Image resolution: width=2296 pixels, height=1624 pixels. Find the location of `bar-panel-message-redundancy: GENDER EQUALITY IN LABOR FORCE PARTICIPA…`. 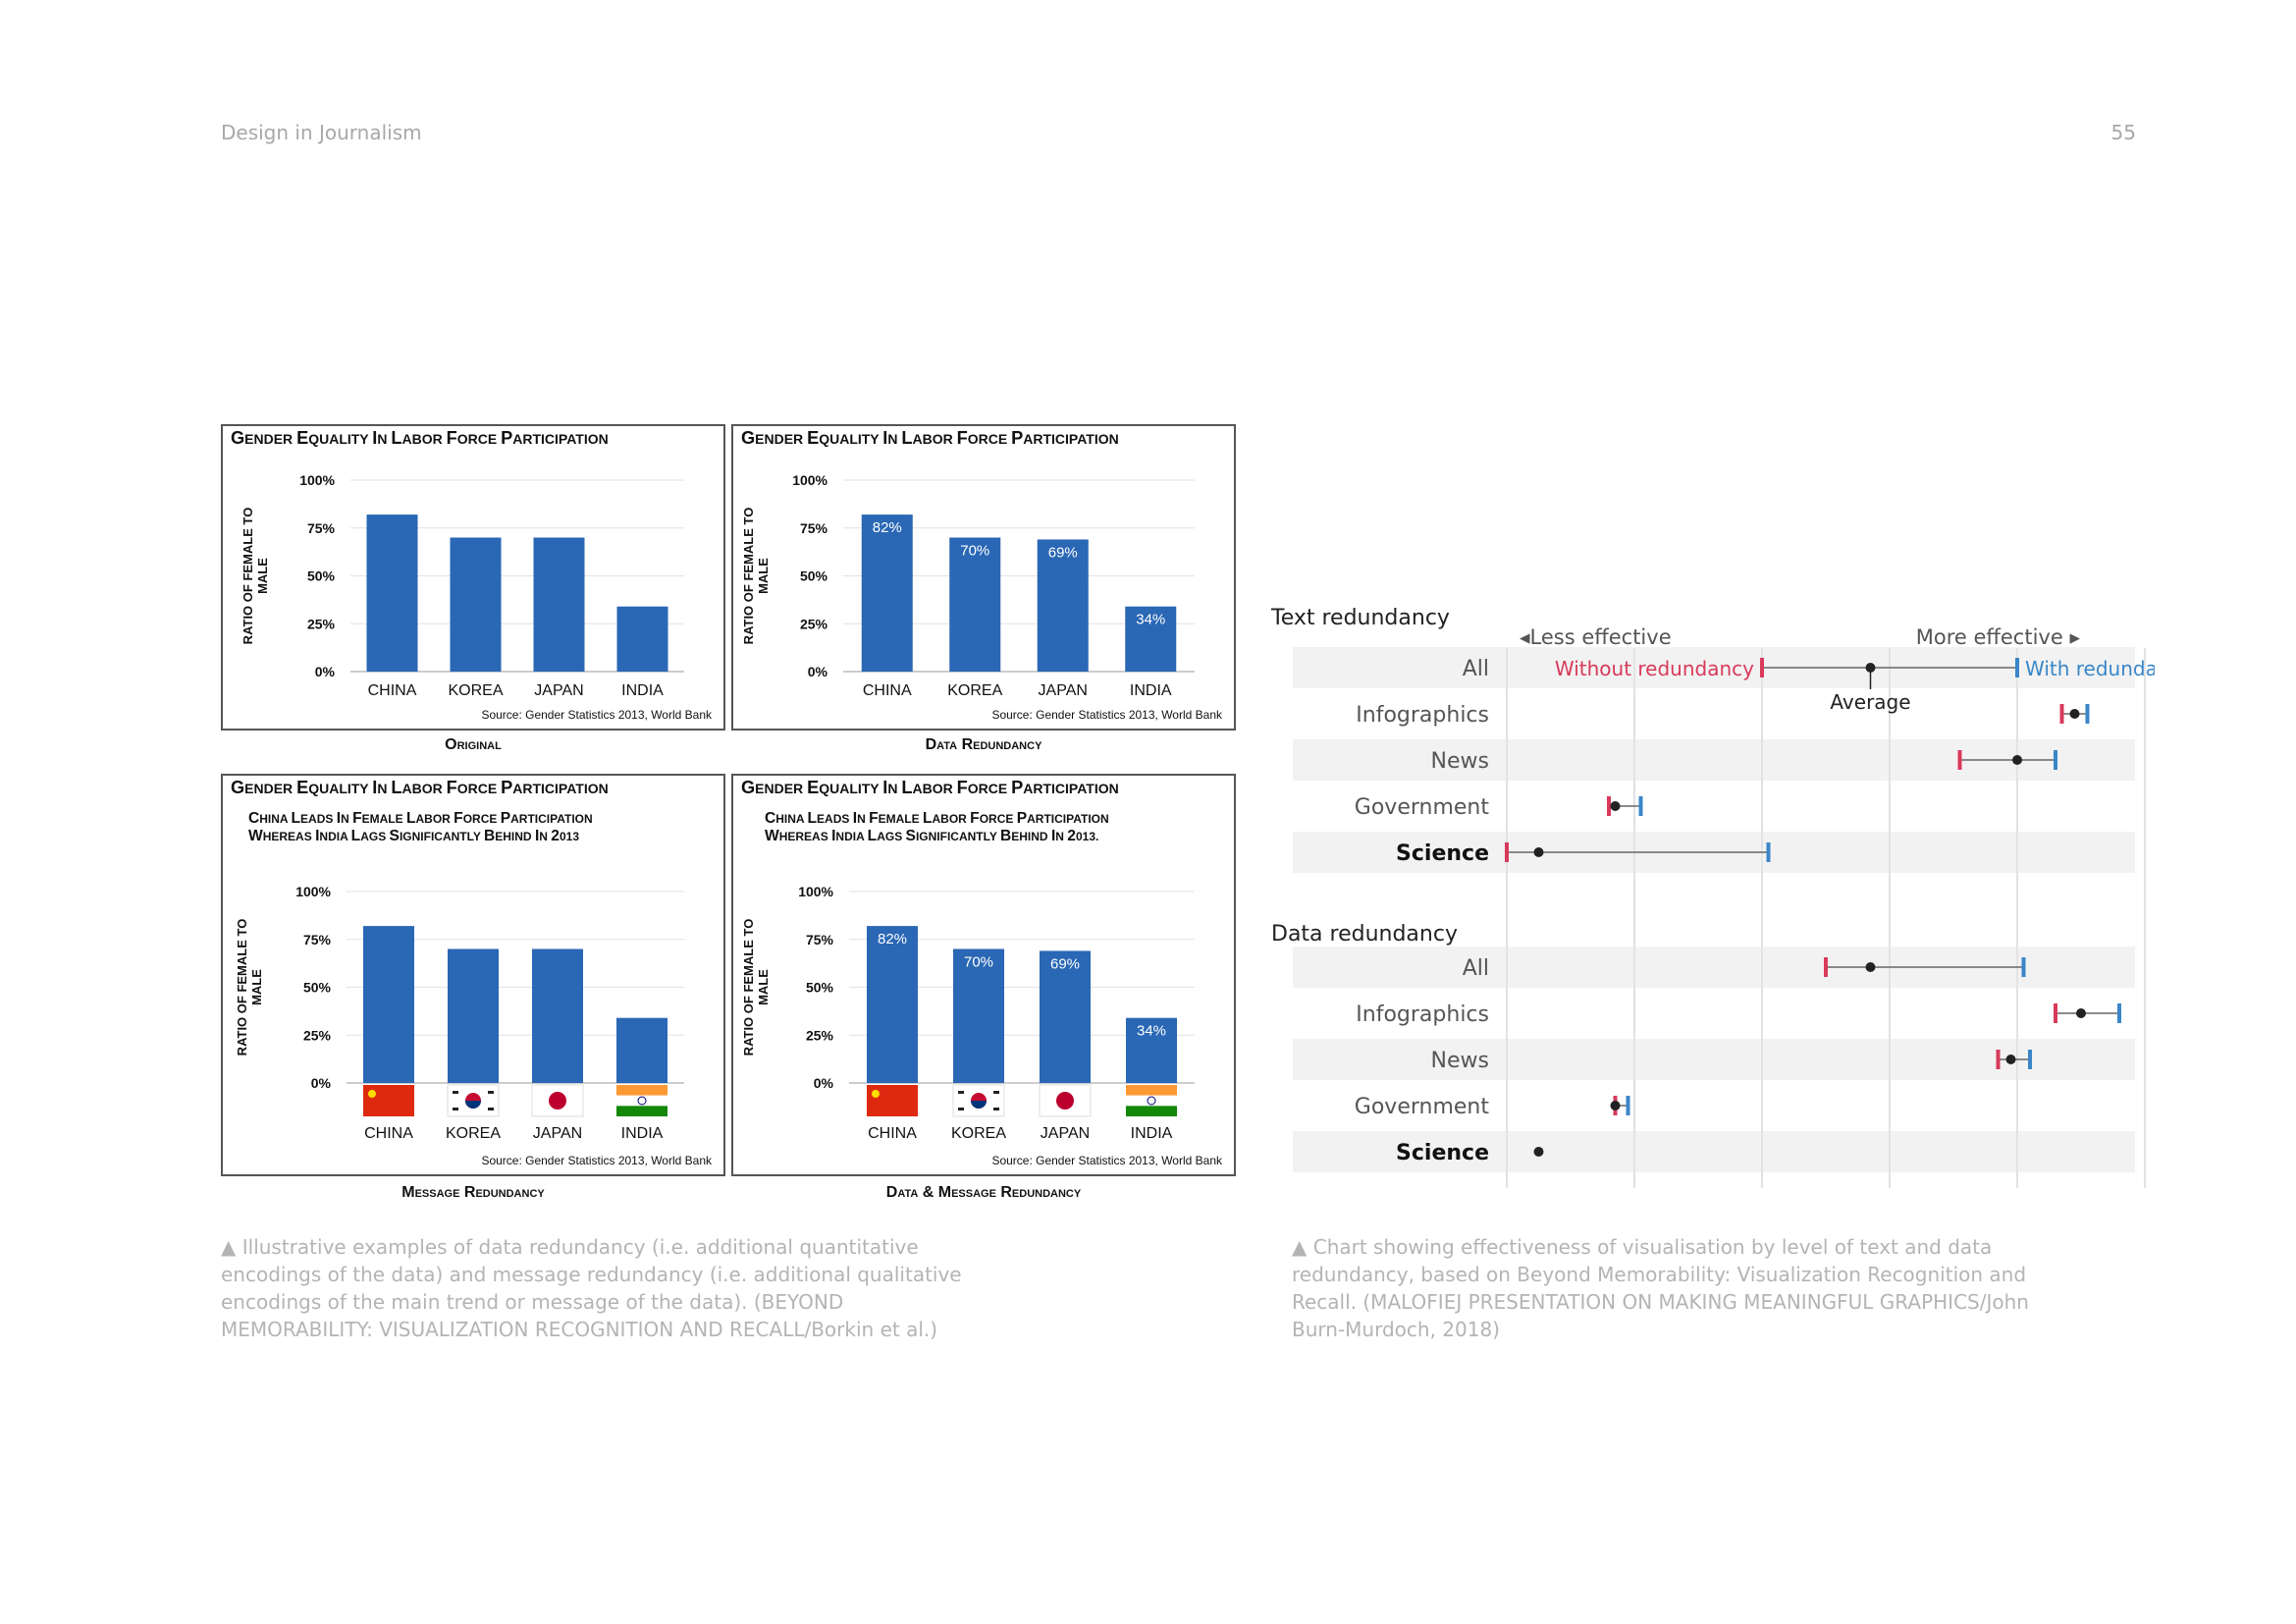

bar-panel-message-redundancy: GENDER EQUALITY IN LABOR FORCE PARTICIPA… is located at coordinates (473, 975).